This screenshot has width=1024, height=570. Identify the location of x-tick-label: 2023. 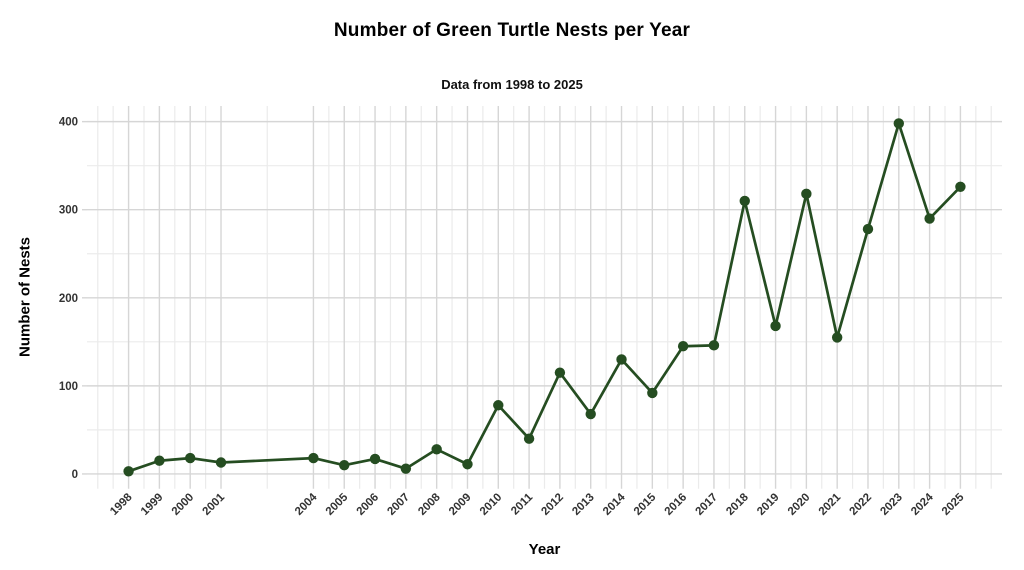
(891, 504).